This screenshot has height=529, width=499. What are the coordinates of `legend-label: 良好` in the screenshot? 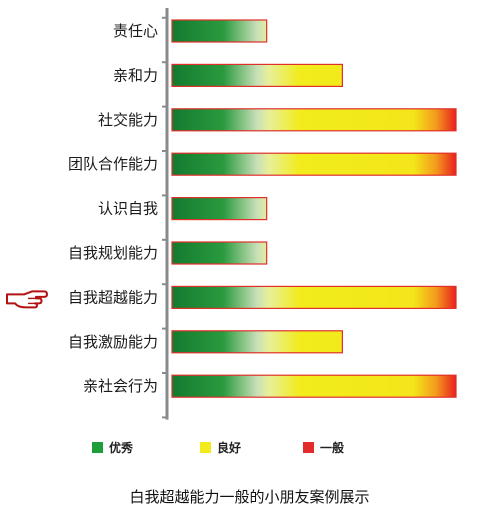 It's located at (229, 447).